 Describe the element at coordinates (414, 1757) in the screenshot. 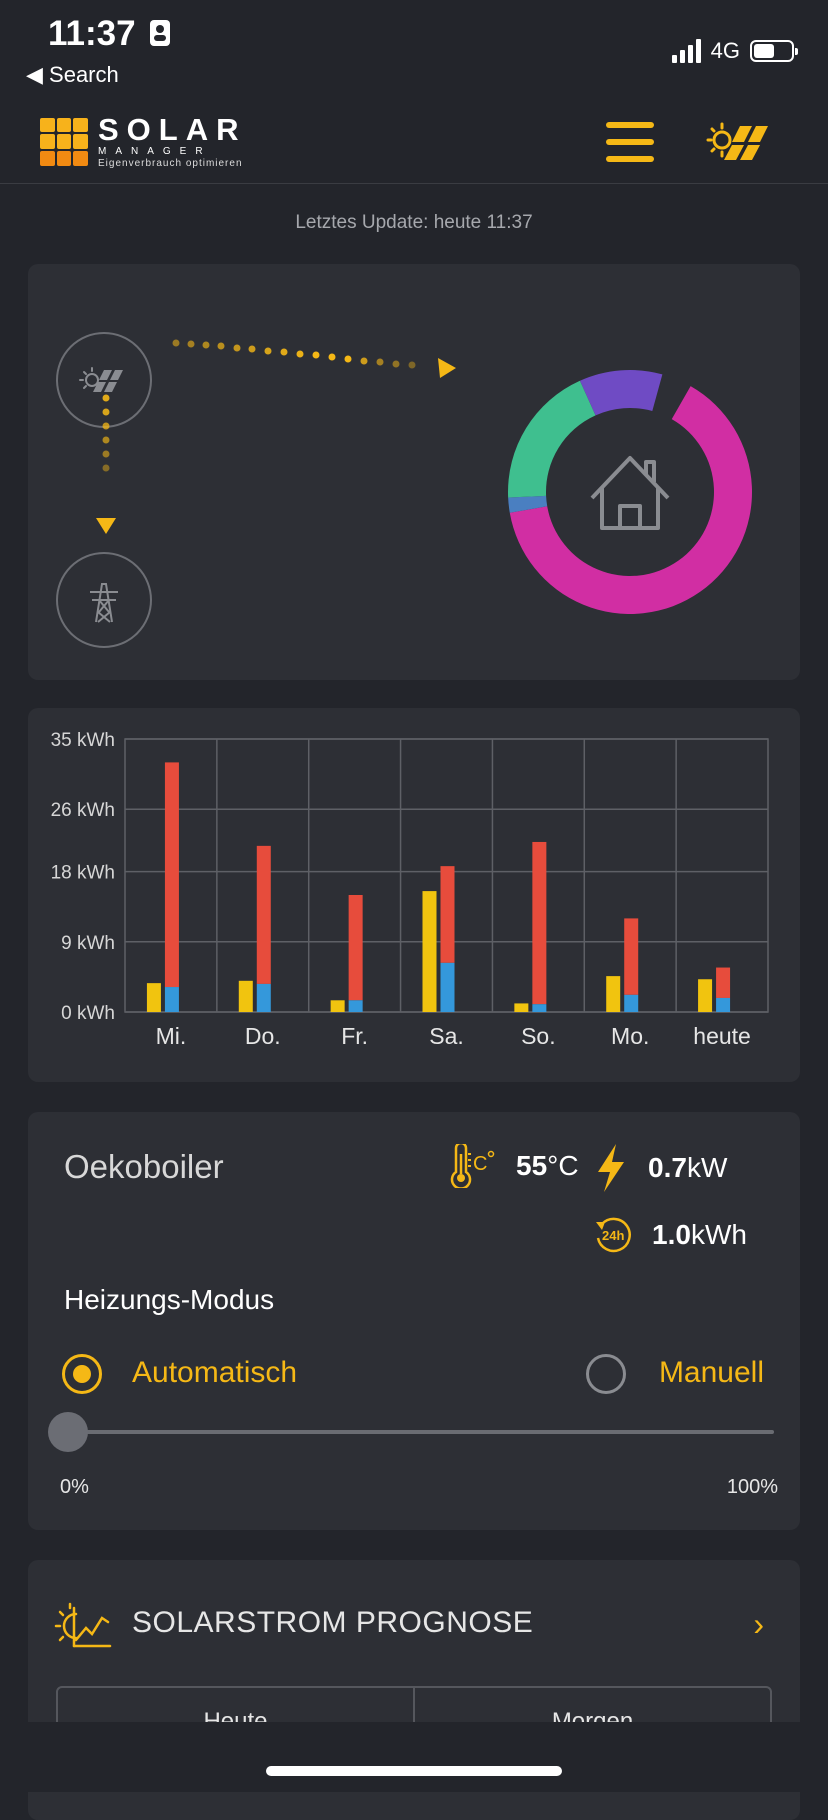

I see `bottom-safe-area` at that location.